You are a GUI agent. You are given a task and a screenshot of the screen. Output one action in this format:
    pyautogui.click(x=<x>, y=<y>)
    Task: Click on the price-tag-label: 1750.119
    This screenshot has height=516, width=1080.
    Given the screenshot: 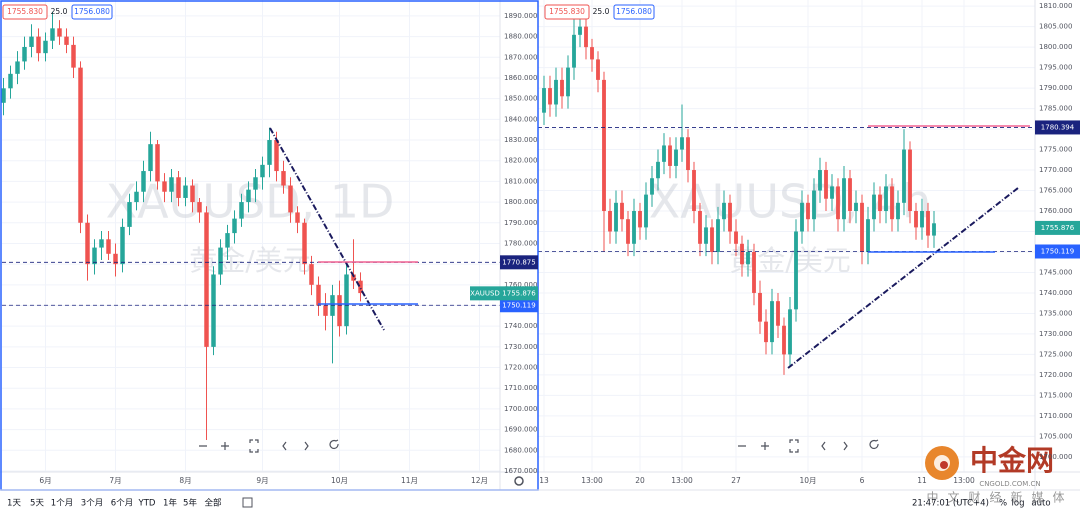 What is the action you would take?
    pyautogui.click(x=1057, y=251)
    